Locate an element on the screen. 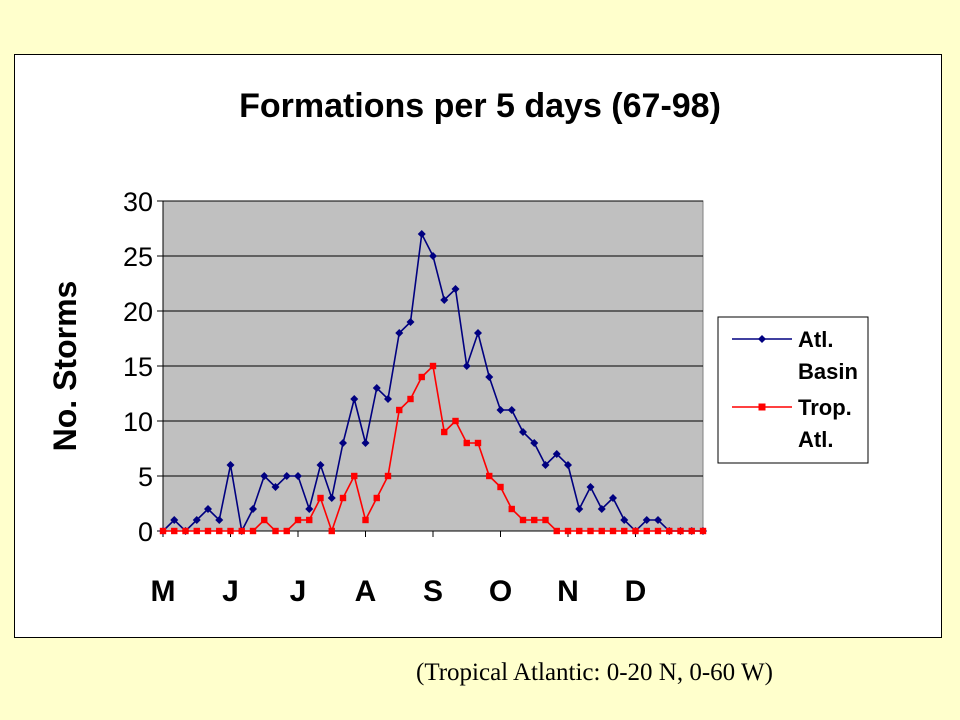 The width and height of the screenshot is (960, 720). legend-box is located at coordinates (793, 390).